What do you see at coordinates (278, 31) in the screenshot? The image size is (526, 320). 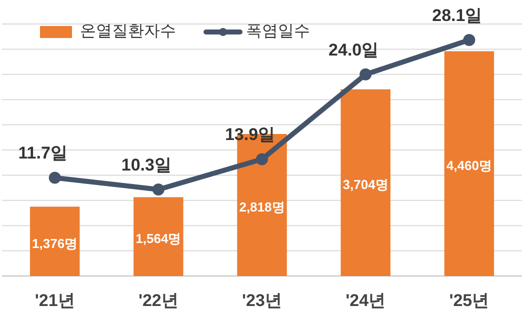 I see `legend-label: 폭염일수` at bounding box center [278, 31].